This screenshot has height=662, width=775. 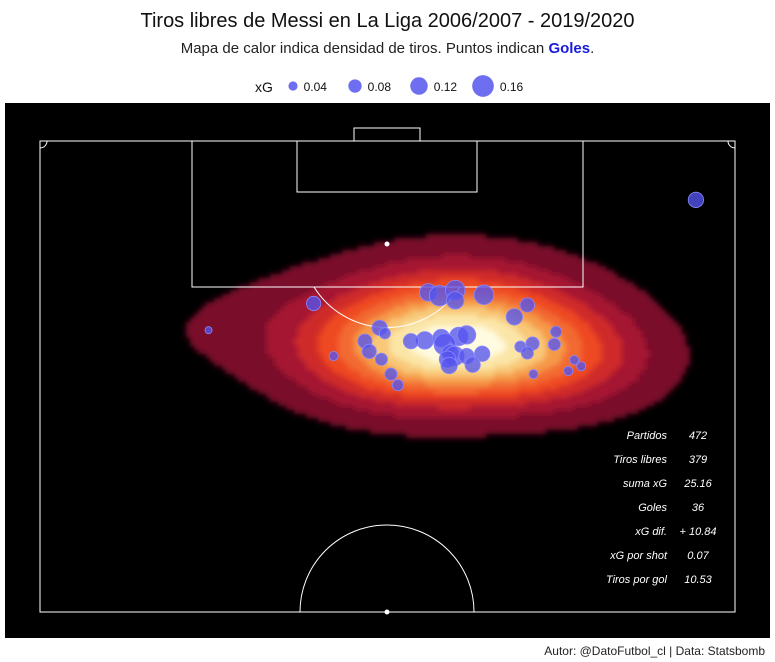 What do you see at coordinates (387, 612) in the screenshot?
I see `center-spot` at bounding box center [387, 612].